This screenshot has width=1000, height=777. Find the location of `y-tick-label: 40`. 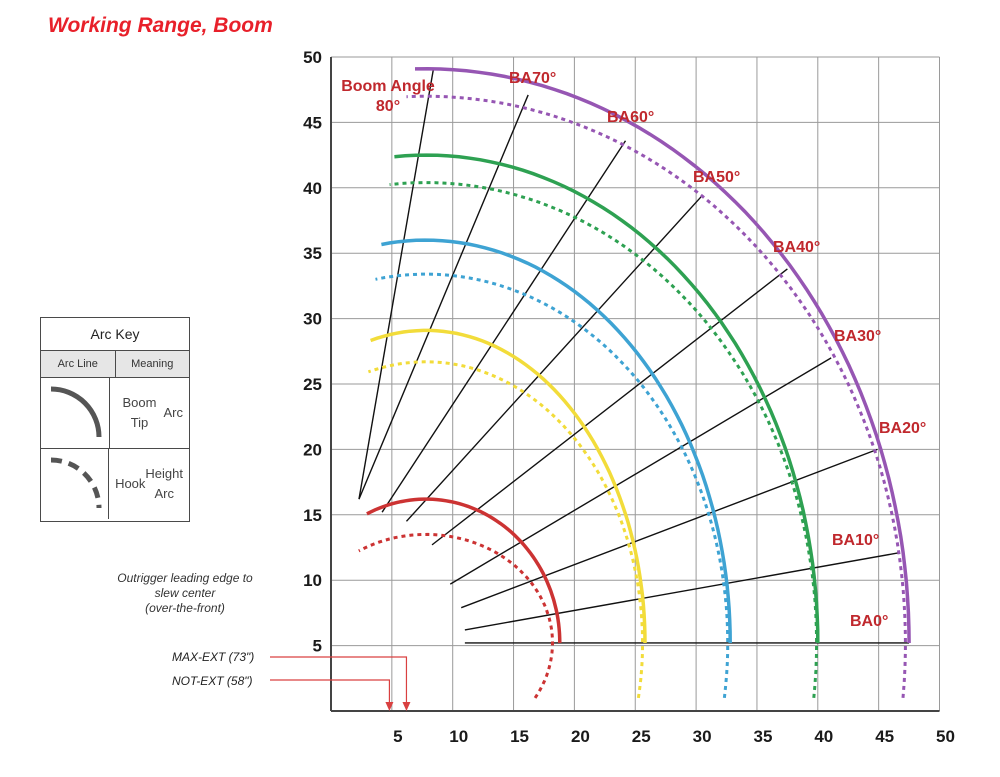

y-tick-label: 40 is located at coordinates (312, 188).